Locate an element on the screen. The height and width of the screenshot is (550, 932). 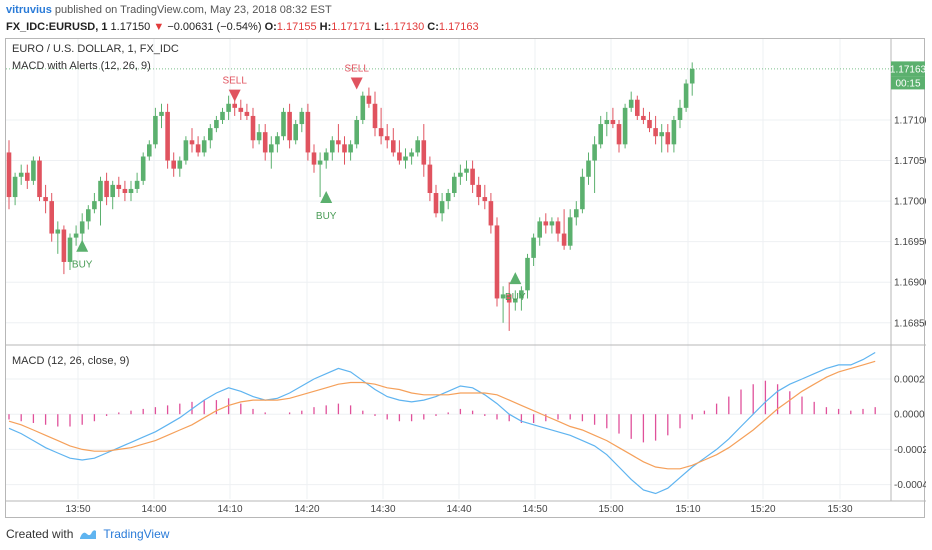
symbol-label: FX_IDC:EURUSD, 1 is located at coordinates (57, 27).